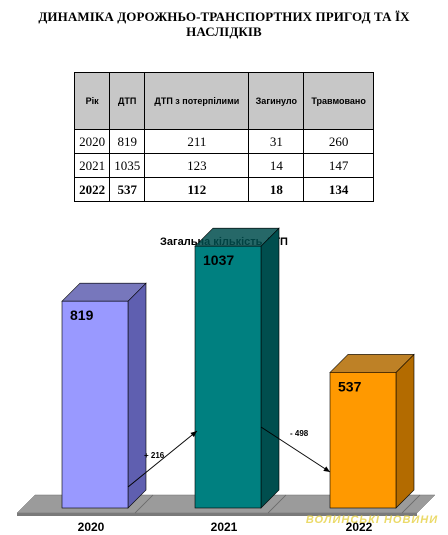 This screenshot has height=535, width=448. I want to click on cell-injured: 260, so click(338, 141).